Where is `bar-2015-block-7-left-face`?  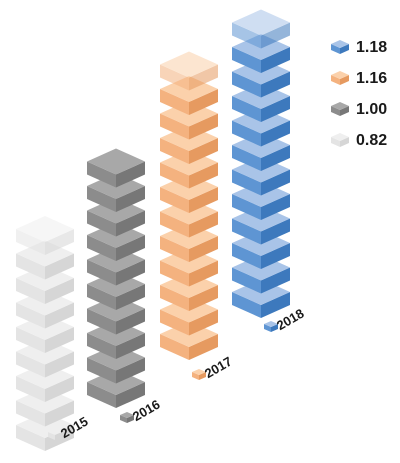
bar-2015-block-7-left-face is located at coordinates (30, 291).